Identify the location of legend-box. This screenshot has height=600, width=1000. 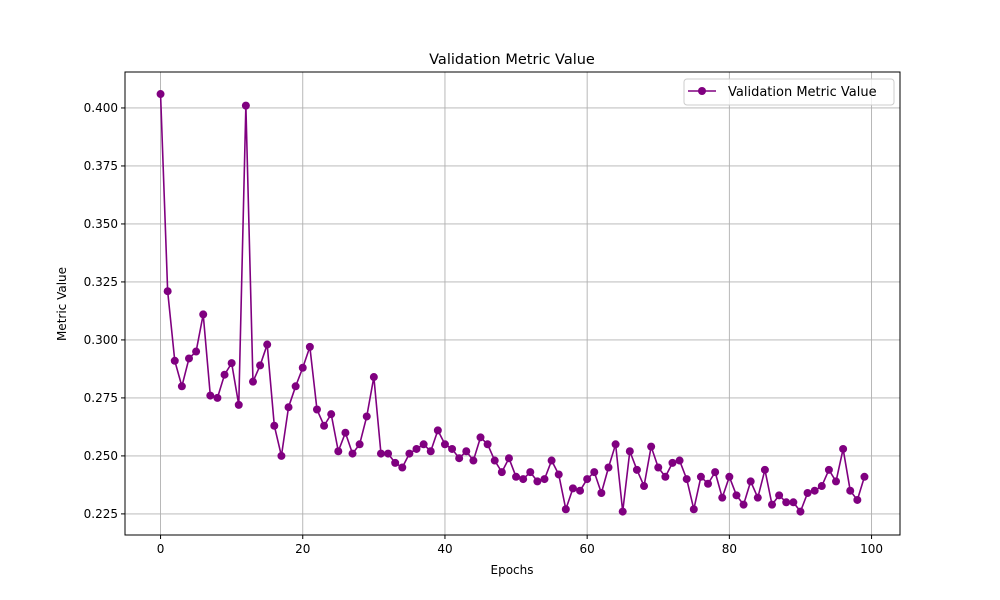
(789, 92).